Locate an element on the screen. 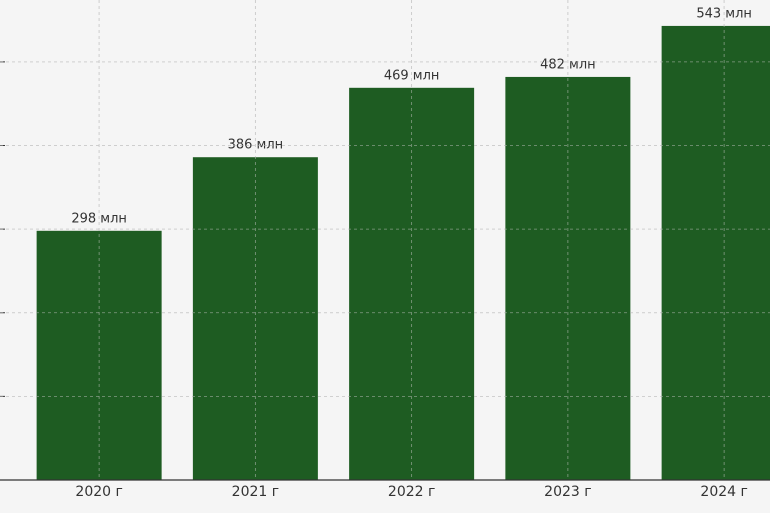  x-tick-label: 2023 г is located at coordinates (567, 492).